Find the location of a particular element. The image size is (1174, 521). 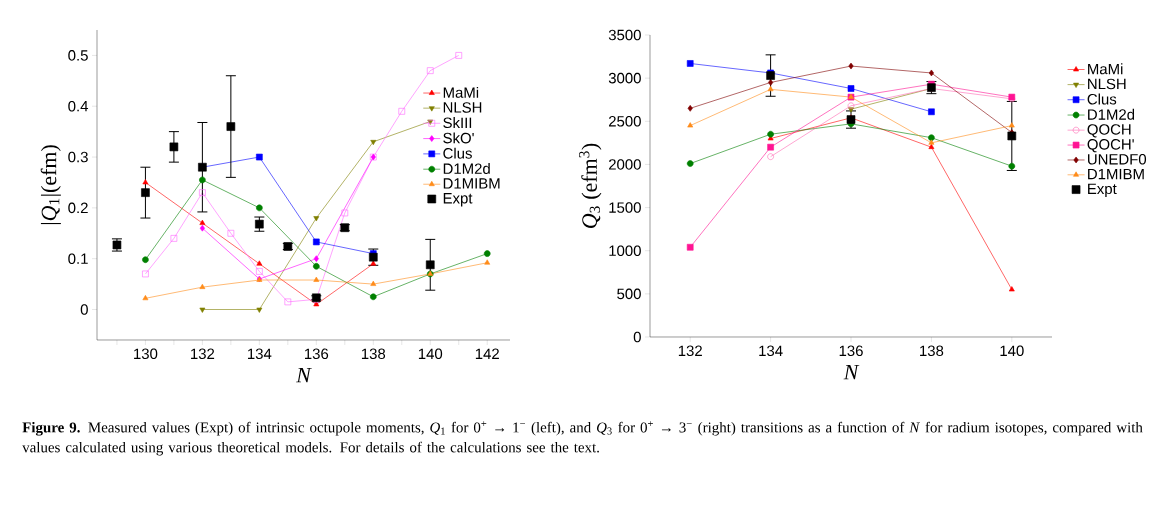

legend-label: UNEDF0 is located at coordinates (1117, 159).